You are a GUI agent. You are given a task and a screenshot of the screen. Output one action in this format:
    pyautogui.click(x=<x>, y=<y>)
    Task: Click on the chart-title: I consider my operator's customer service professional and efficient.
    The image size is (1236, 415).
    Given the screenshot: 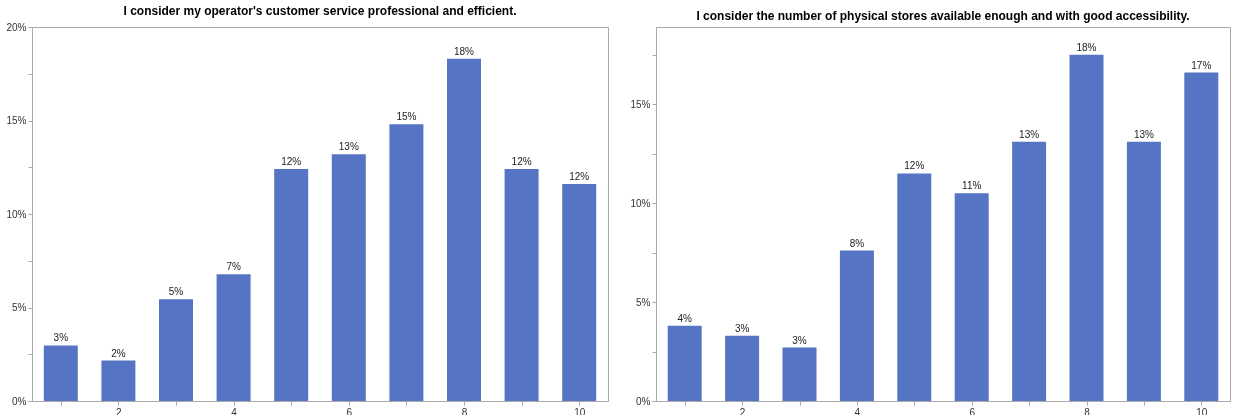 What is the action you would take?
    pyautogui.click(x=320, y=11)
    